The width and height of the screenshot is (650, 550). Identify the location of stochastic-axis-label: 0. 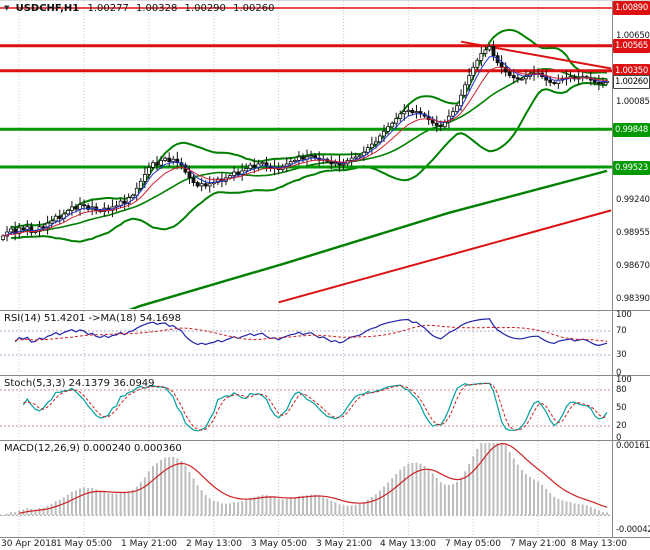
(619, 438).